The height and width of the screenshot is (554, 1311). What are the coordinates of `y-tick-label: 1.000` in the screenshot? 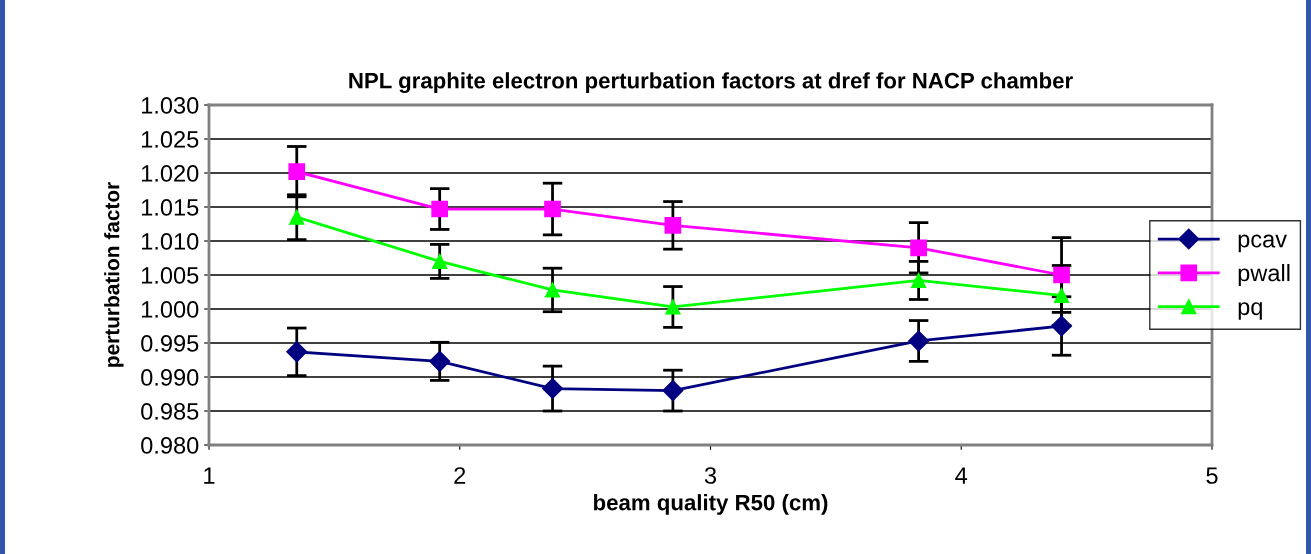 It's located at (170, 309).